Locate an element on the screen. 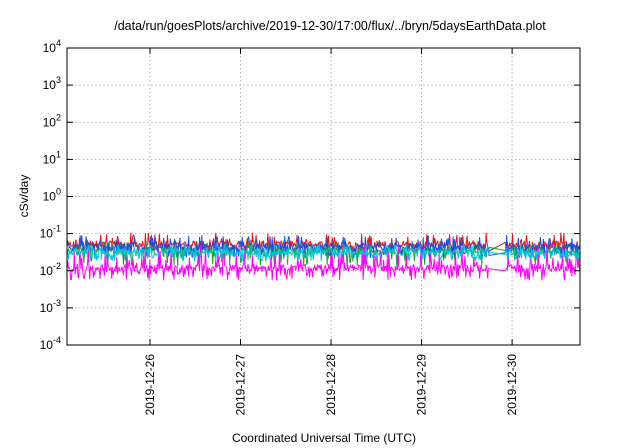 The height and width of the screenshot is (448, 640). x-tick-label: 2019-12-27 is located at coordinates (241, 385).